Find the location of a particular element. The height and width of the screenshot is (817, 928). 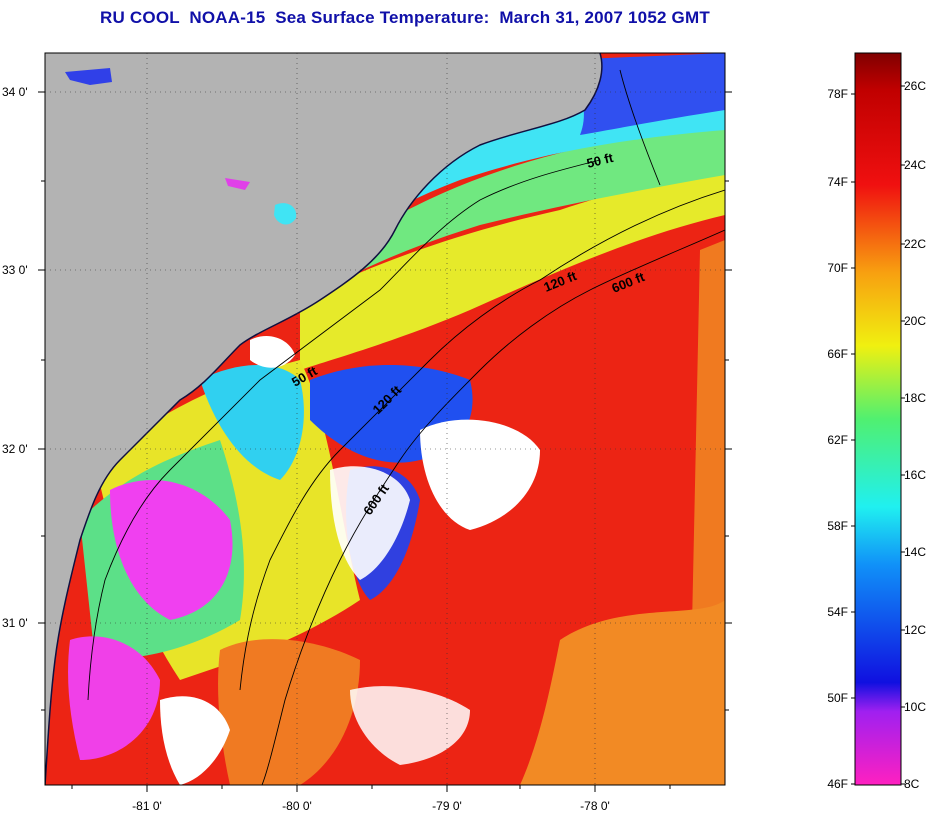

colorbar-celsius-label: 8C is located at coordinates (912, 784).